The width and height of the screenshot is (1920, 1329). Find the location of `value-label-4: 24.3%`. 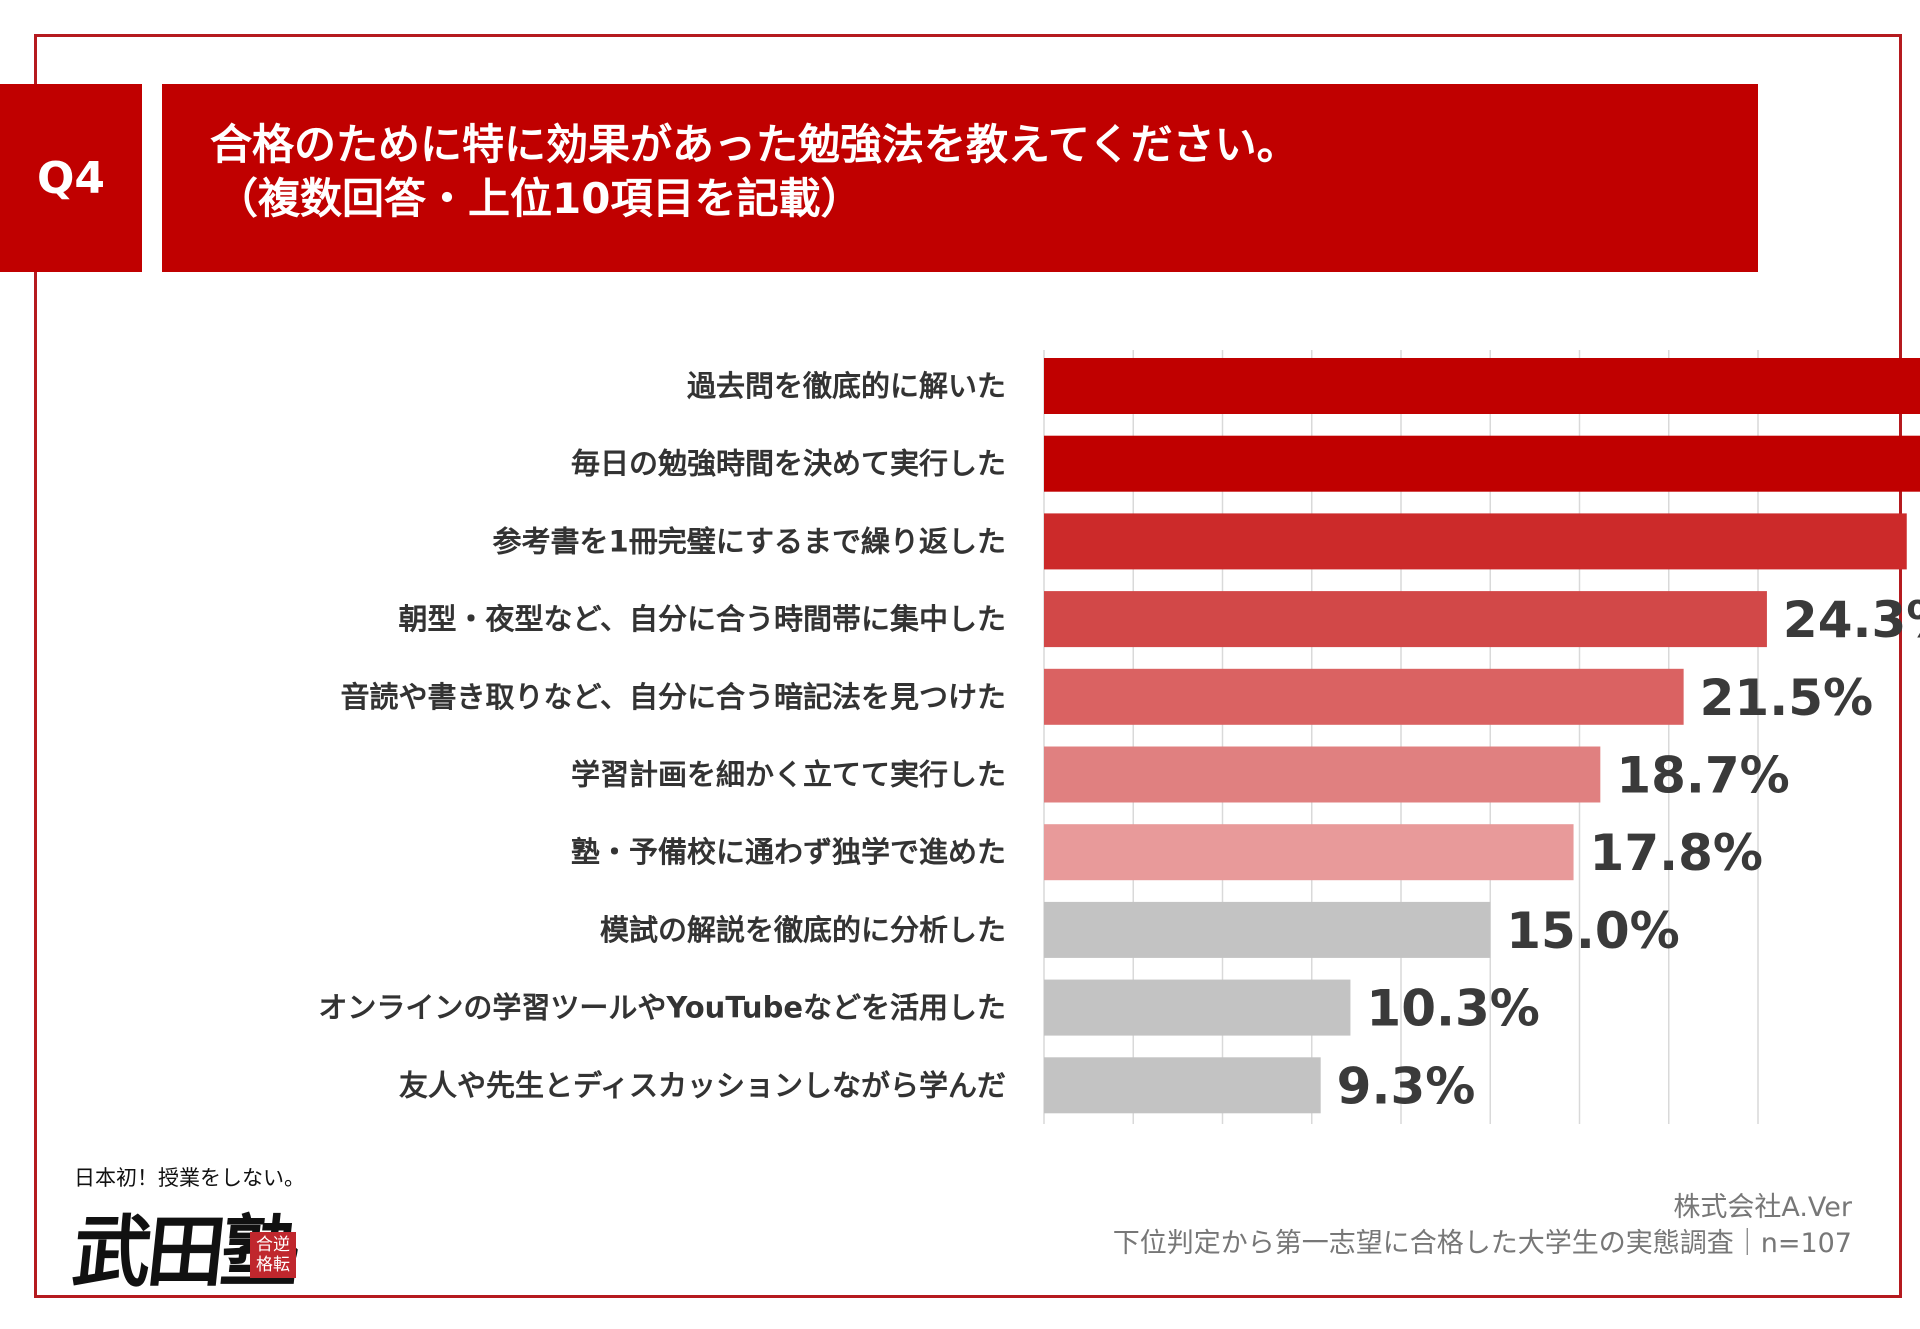

value-label-4: 24.3% is located at coordinates (1851, 620).